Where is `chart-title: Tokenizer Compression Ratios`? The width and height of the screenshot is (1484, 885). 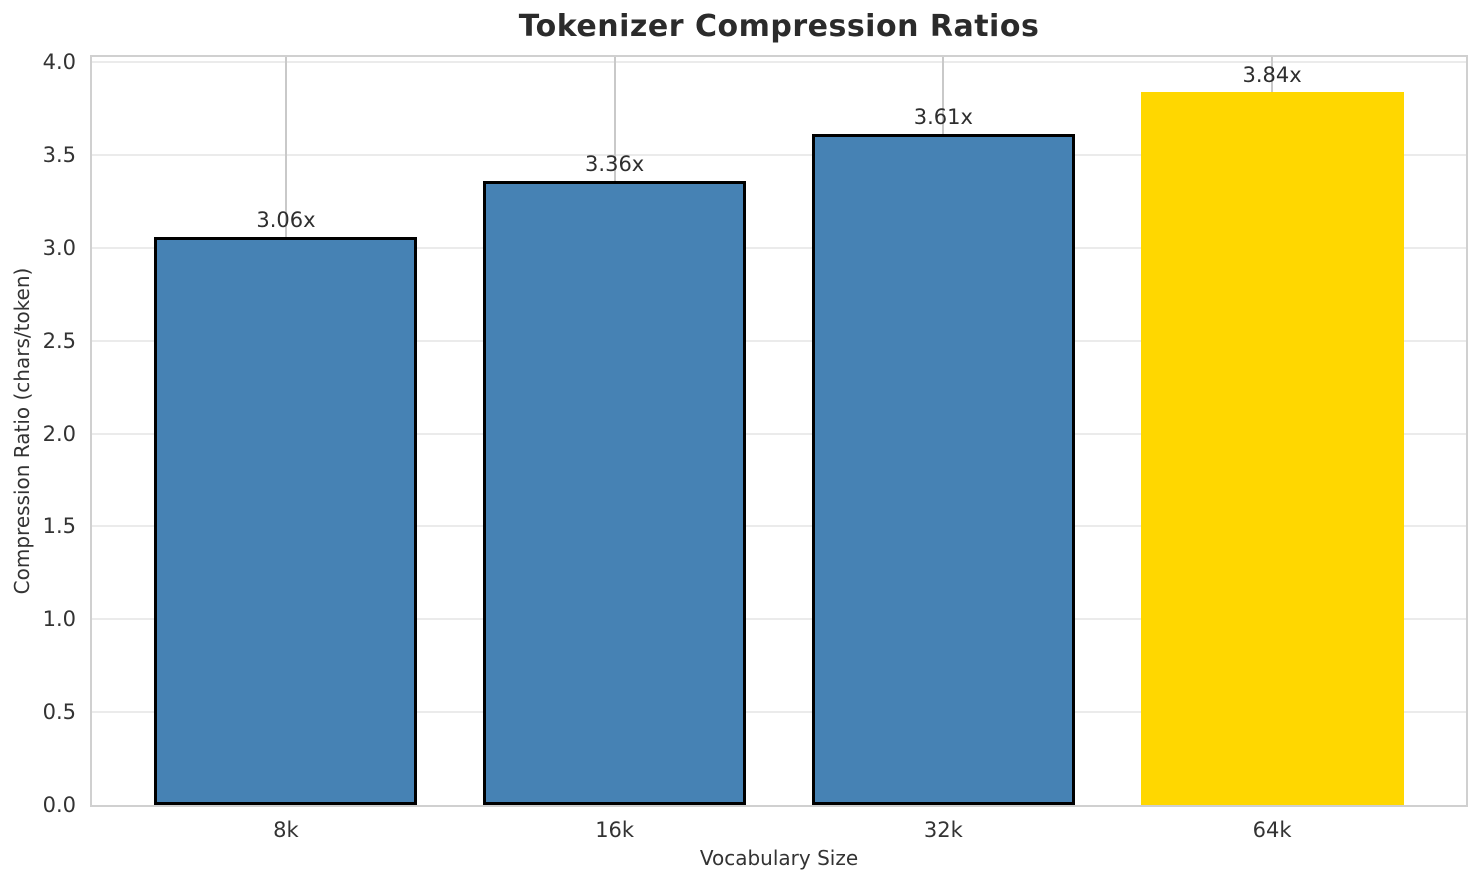 chart-title: Tokenizer Compression Ratios is located at coordinates (779, 26).